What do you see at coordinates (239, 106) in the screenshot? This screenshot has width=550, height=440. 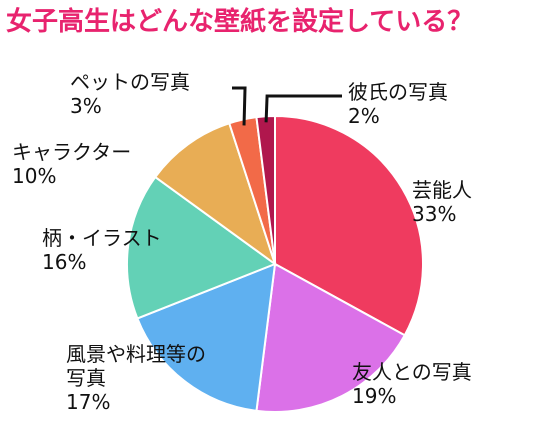 I see `leader-line-pet-photo` at bounding box center [239, 106].